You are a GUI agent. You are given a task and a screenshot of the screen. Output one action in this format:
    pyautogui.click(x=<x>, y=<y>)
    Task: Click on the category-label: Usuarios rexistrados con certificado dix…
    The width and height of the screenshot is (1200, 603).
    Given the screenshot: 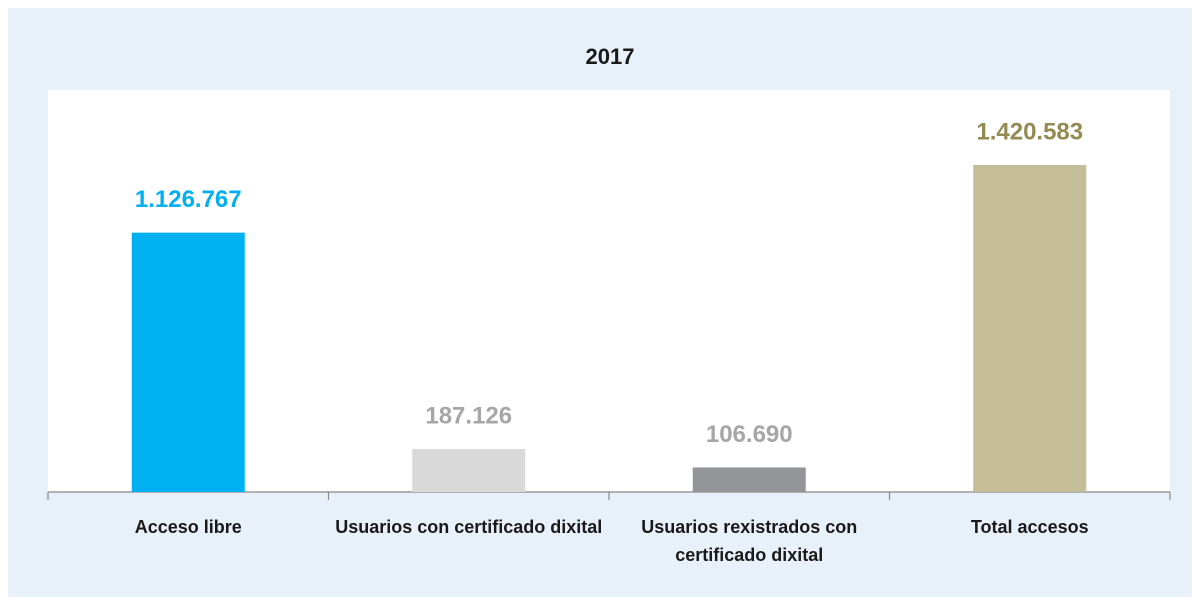 What is the action you would take?
    pyautogui.click(x=749, y=541)
    